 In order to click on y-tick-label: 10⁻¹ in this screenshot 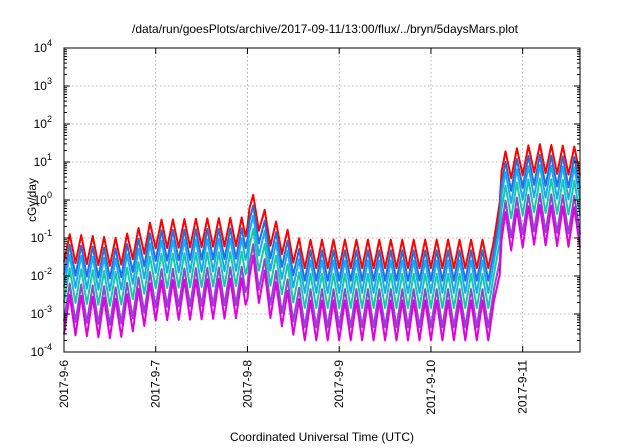, I will do `click(41, 236)`.